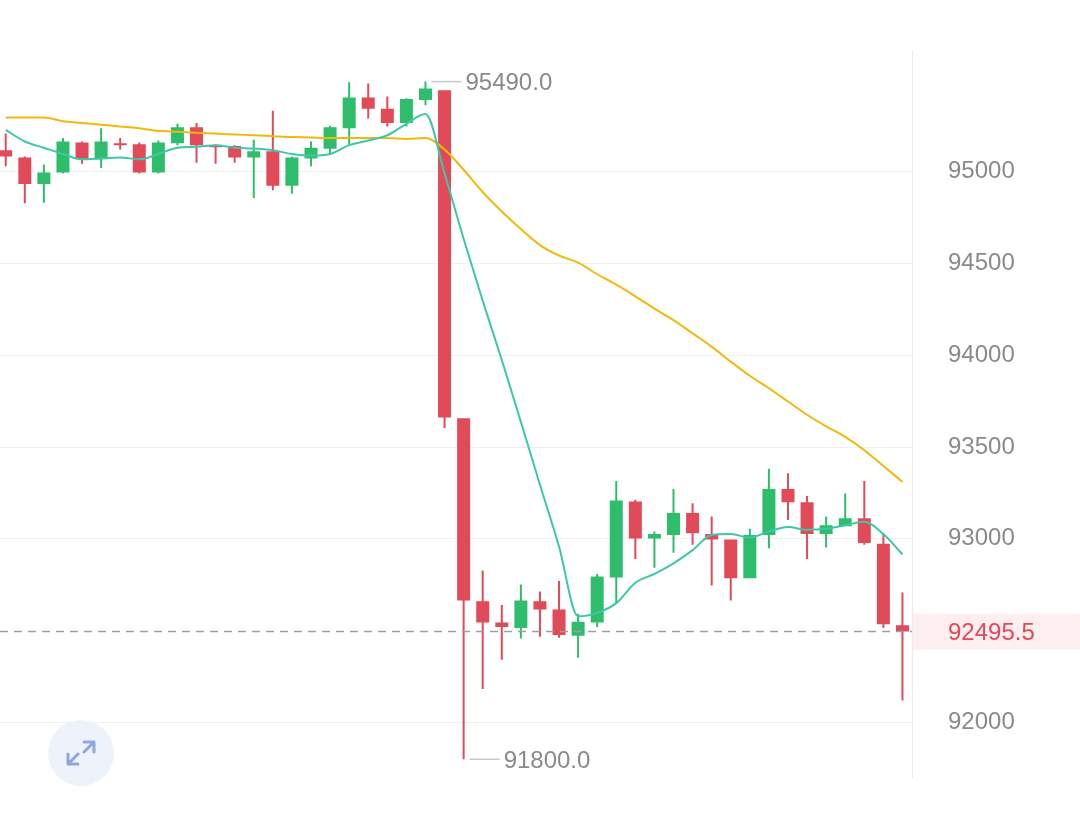  What do you see at coordinates (981, 170) in the screenshot?
I see `y-tick-label: 95000` at bounding box center [981, 170].